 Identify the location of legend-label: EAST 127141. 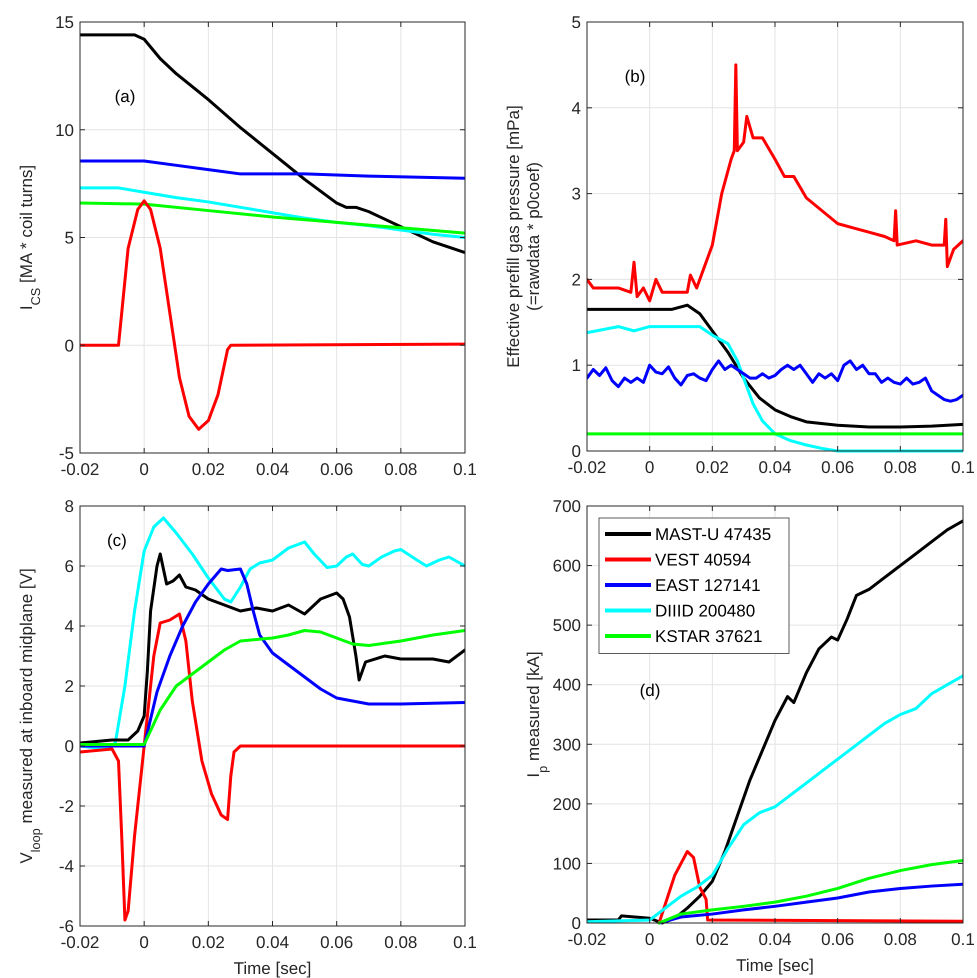
(708, 585).